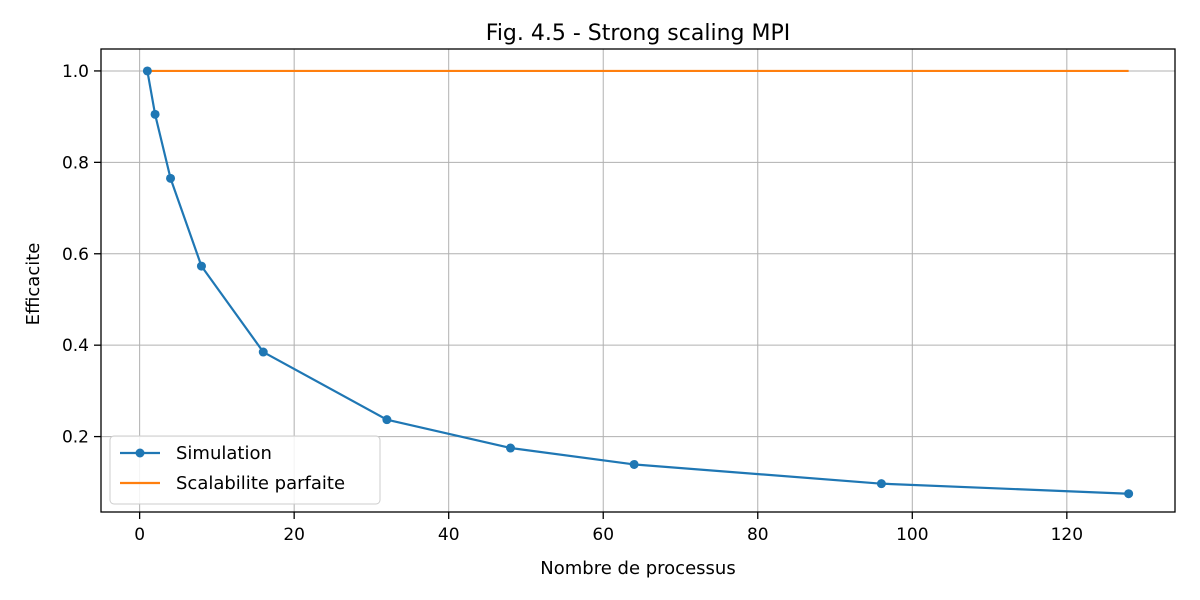  Describe the element at coordinates (75, 438) in the screenshot. I see `y-tick-label: 0.2` at that location.